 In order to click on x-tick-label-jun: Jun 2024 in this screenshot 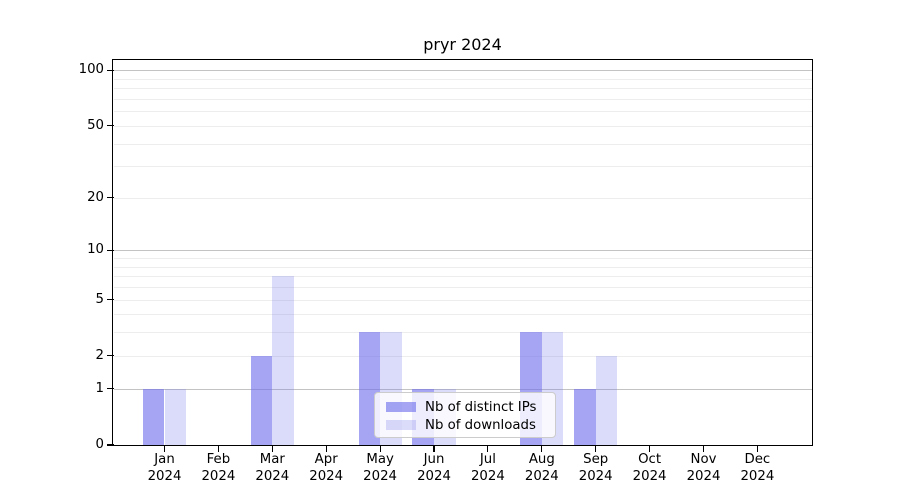, I will do `click(434, 468)`.